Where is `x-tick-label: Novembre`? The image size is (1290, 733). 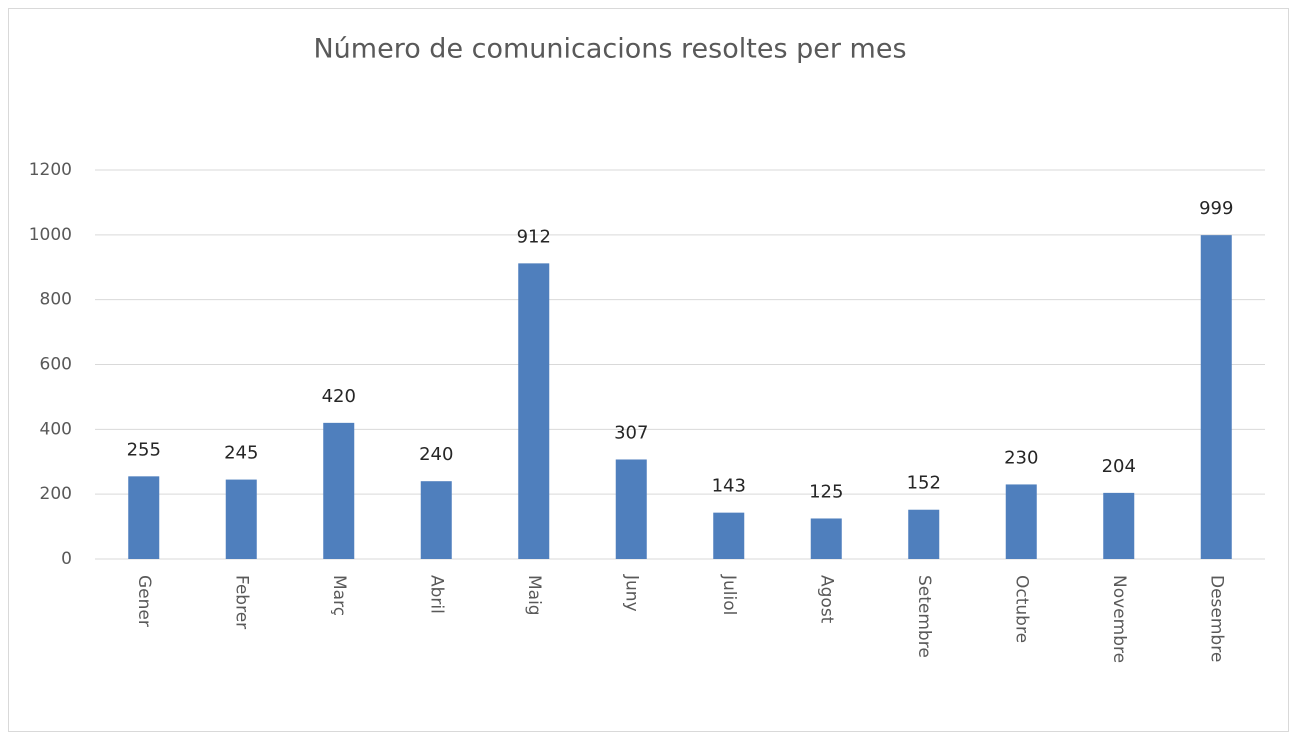
x-tick-label: Novembre is located at coordinates (1119, 619).